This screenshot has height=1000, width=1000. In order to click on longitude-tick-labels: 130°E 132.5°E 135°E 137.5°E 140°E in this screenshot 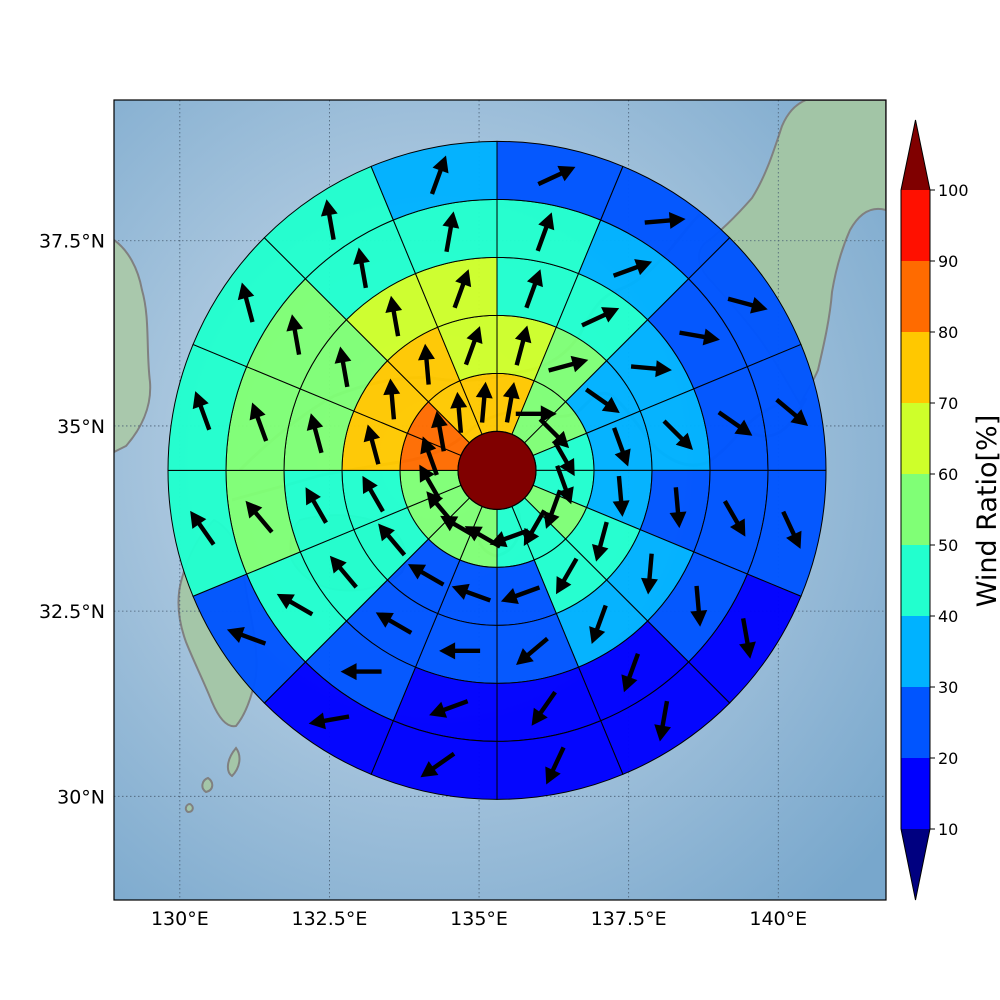, I will do `click(479, 919)`.